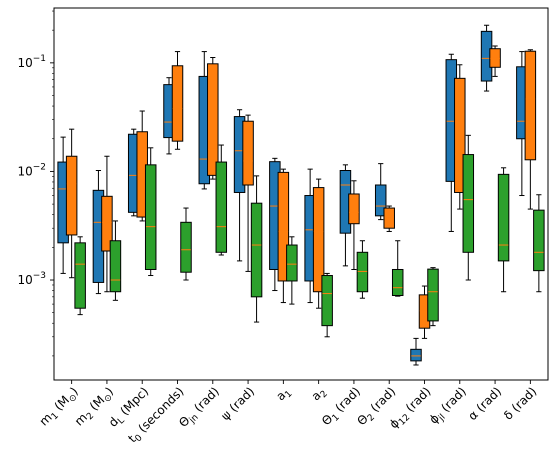 The image size is (560, 470). I want to click on x-tick-label: ϕjl (rad), so click(448, 406).